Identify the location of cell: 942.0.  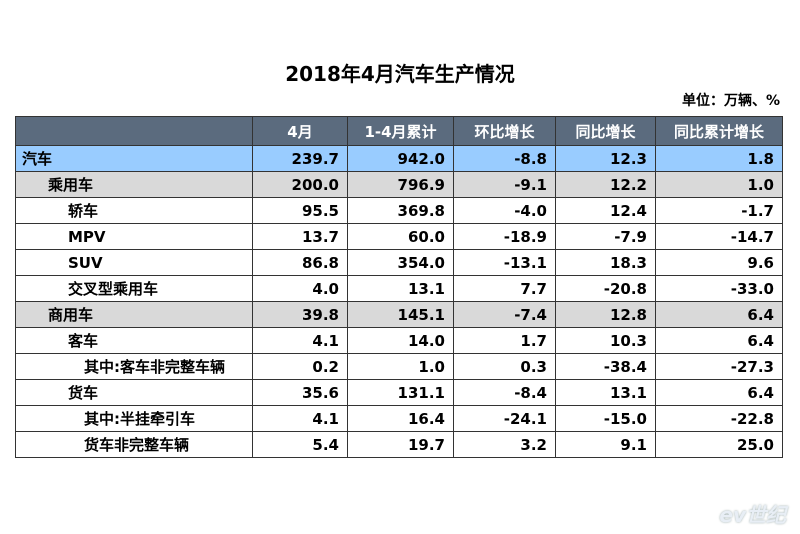
(400, 158).